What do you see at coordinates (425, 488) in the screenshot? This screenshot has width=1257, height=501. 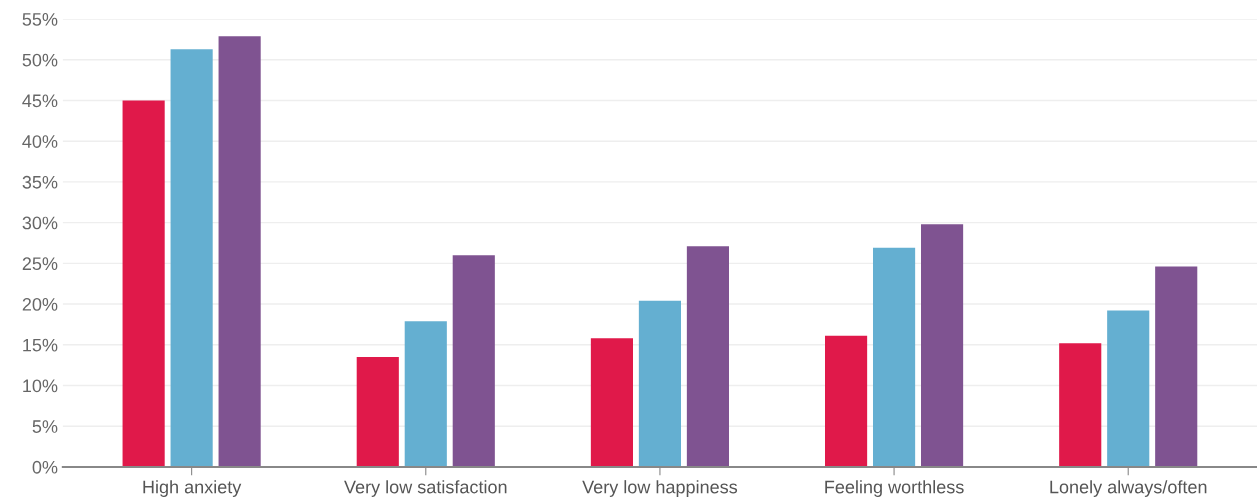 I see `x-tick-label: Very low satisfaction` at bounding box center [425, 488].